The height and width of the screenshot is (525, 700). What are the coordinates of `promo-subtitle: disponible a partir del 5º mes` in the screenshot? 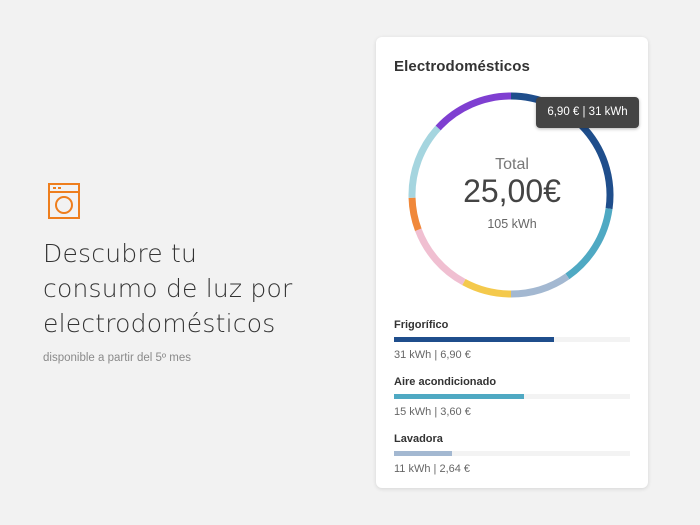 It's located at (117, 358).